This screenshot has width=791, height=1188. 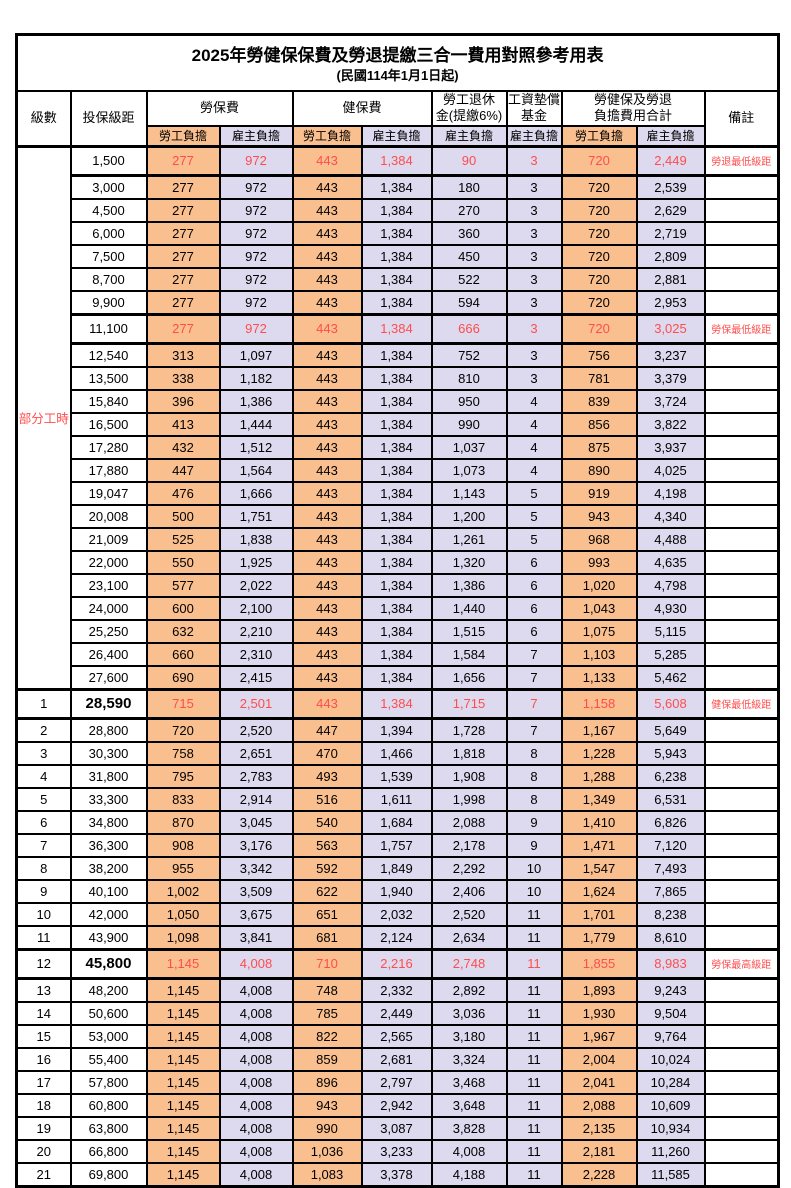 I want to click on cell-pension-employer: 1,440, so click(x=469, y=608).